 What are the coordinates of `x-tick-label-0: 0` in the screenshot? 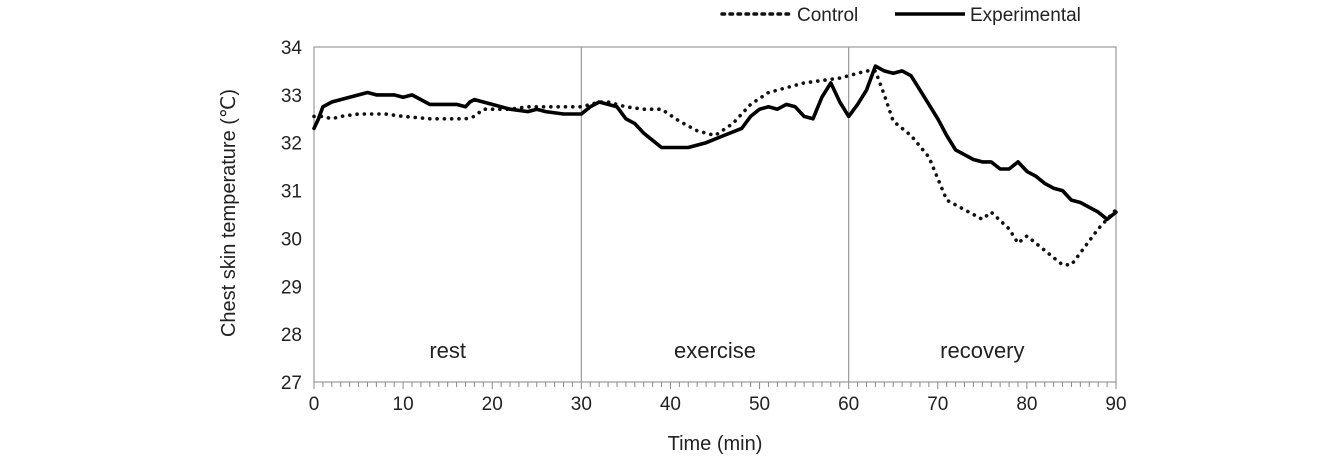 It's located at (314, 404).